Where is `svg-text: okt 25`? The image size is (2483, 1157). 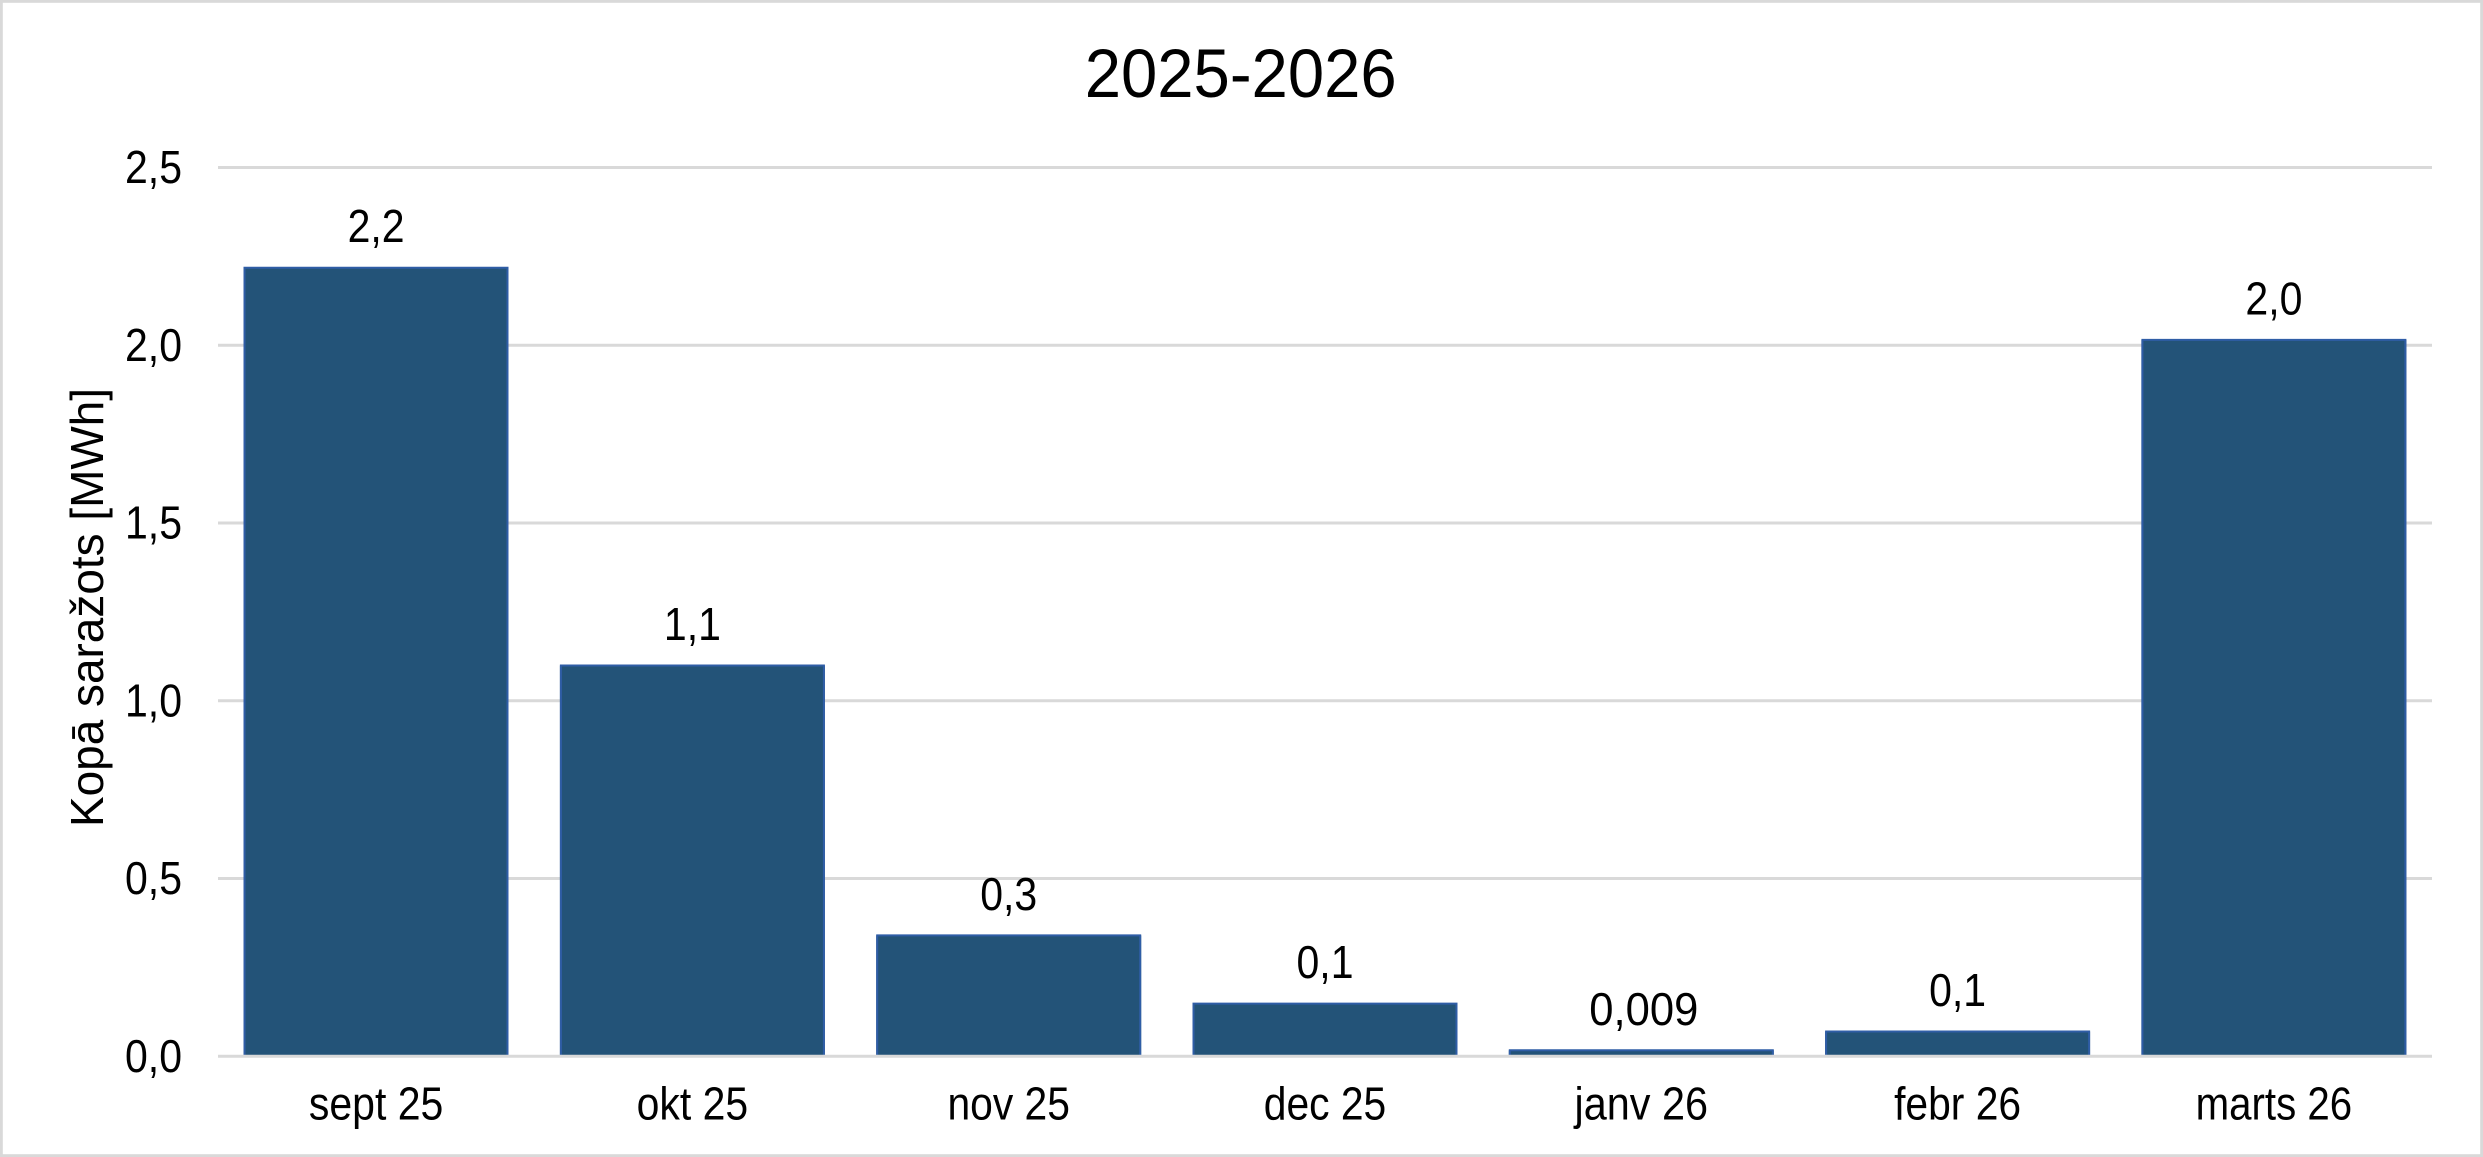 svg-text: okt 25 is located at coordinates (693, 1104).